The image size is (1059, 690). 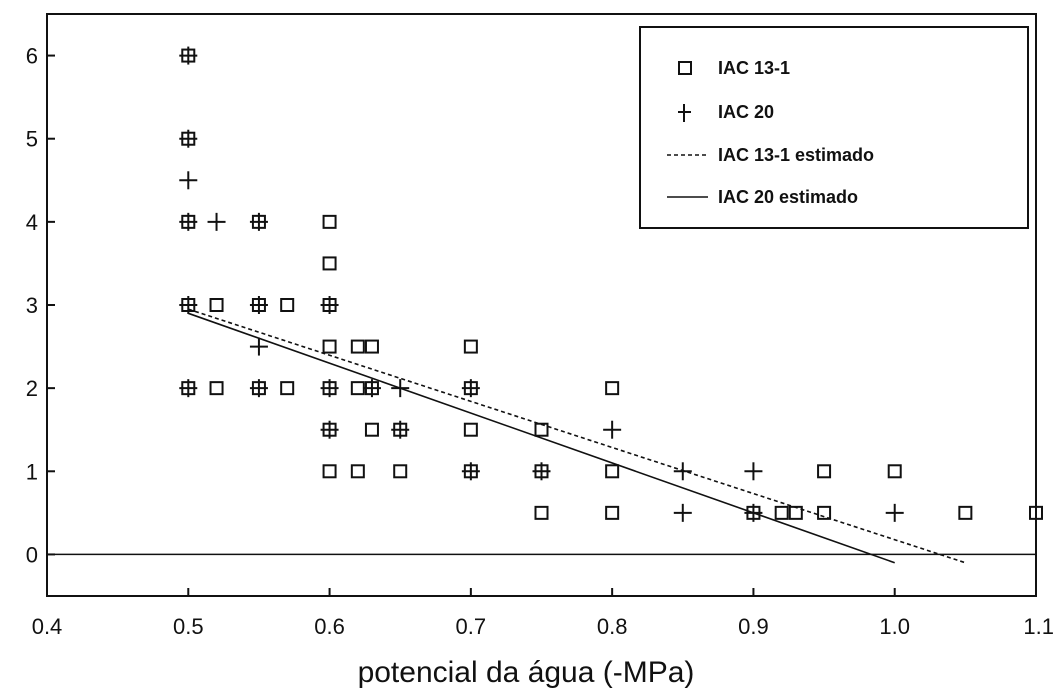 I want to click on x-tick-label: 1.1, so click(x=1038, y=626).